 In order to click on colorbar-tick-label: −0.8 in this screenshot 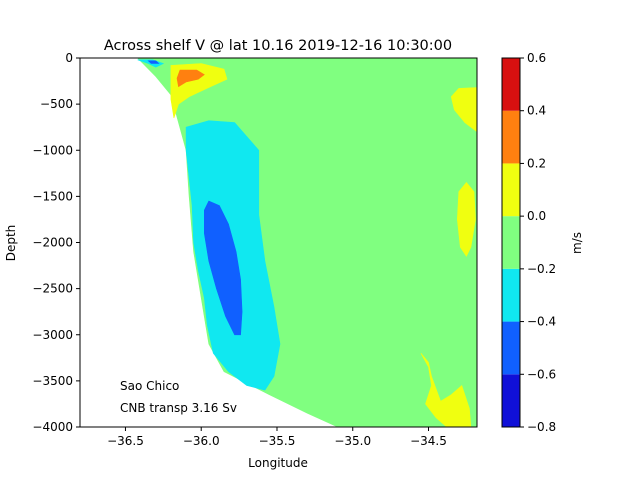, I will do `click(541, 427)`.